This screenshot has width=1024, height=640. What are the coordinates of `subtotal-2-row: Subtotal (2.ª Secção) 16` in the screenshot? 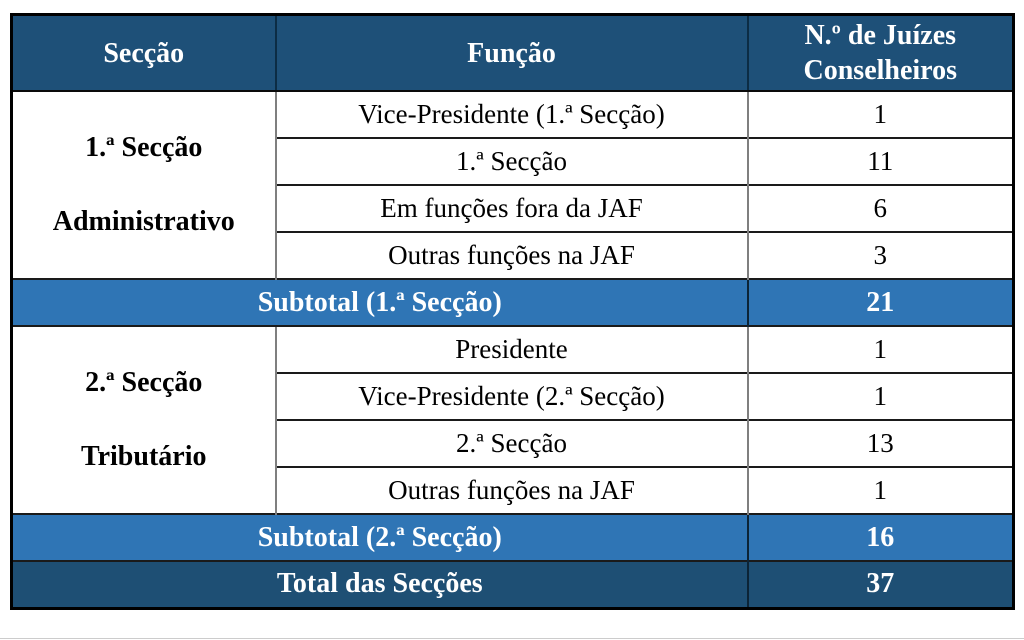 It's located at (512, 537).